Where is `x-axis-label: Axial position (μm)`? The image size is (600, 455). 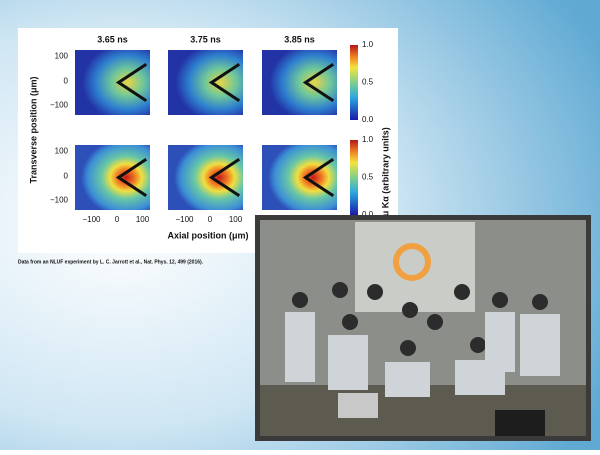
x-axis-label: Axial position (μm) is located at coordinates (207, 235).